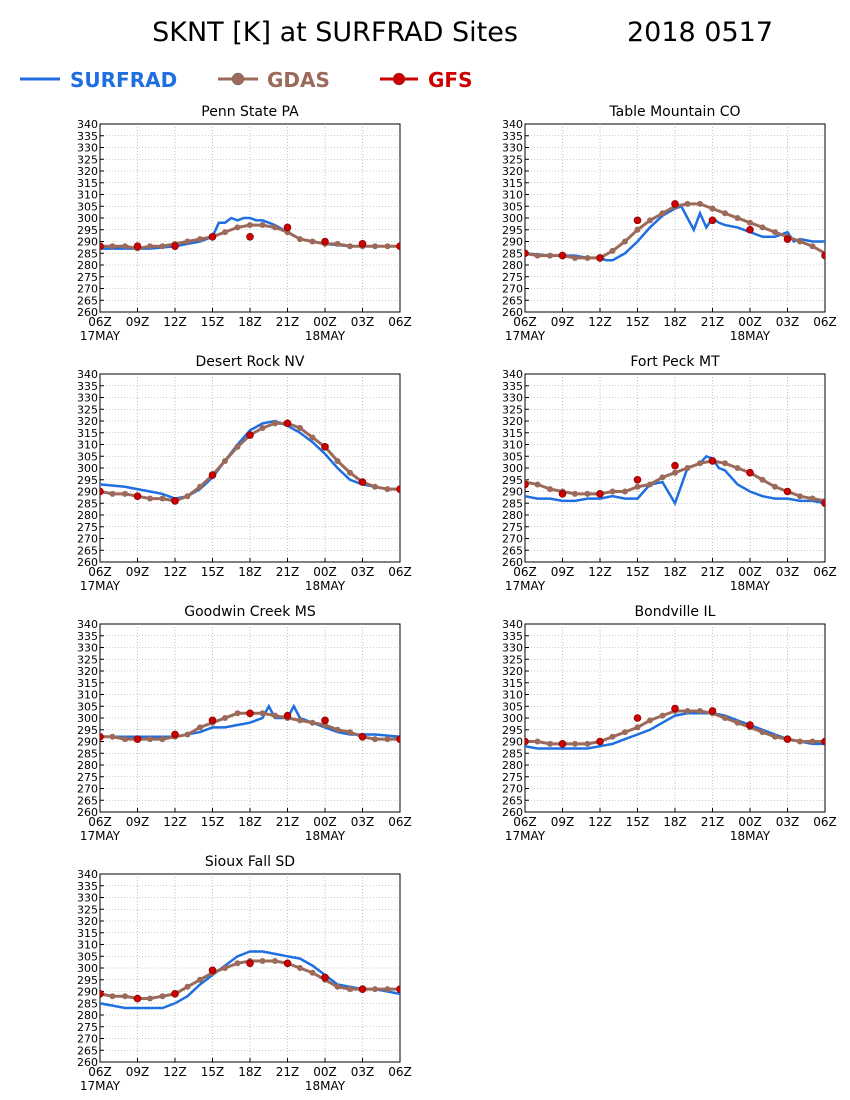  Describe the element at coordinates (675, 322) in the screenshot. I see `x-tick-label: 18Z` at that location.